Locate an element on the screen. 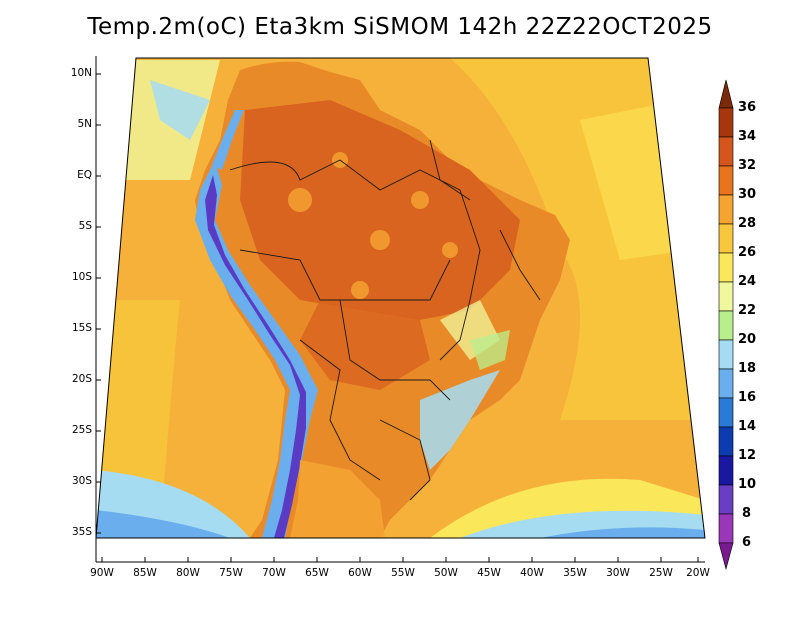  lon-label-70w: 70W is located at coordinates (274, 573).